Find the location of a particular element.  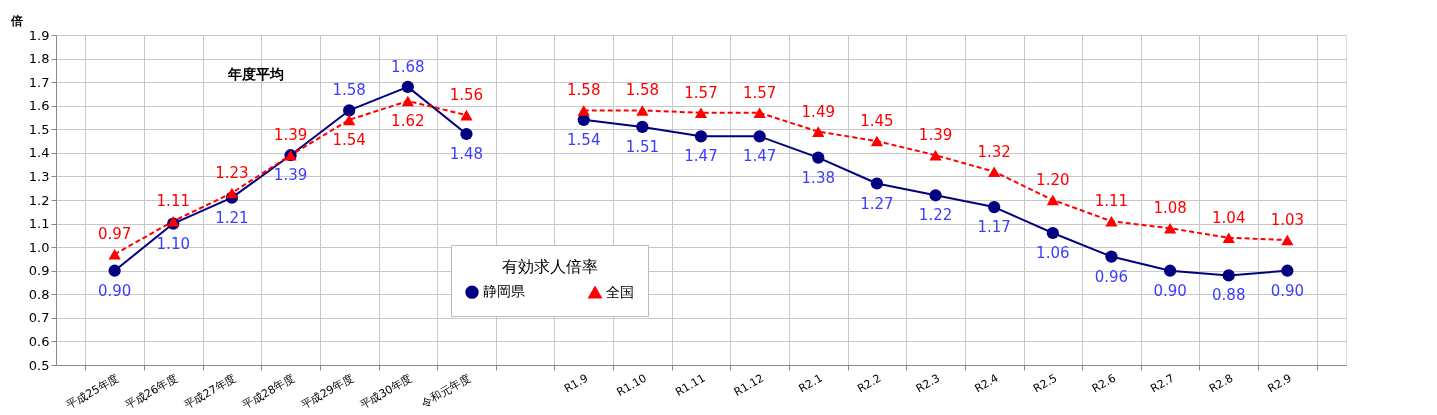

y-tick-label: 1.4 is located at coordinates (39, 153).